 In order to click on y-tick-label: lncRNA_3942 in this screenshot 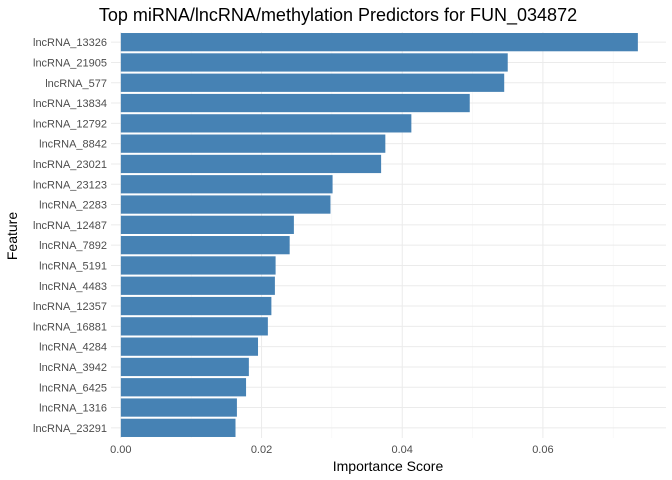, I will do `click(73, 368)`.